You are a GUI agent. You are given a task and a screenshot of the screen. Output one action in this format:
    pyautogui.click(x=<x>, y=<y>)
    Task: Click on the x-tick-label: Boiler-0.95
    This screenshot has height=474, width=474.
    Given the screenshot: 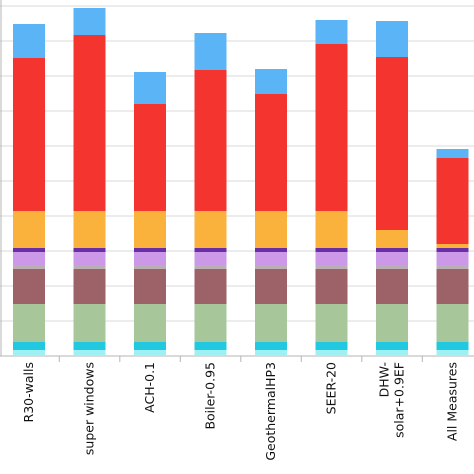 What is the action you would take?
    pyautogui.click(x=210, y=396)
    